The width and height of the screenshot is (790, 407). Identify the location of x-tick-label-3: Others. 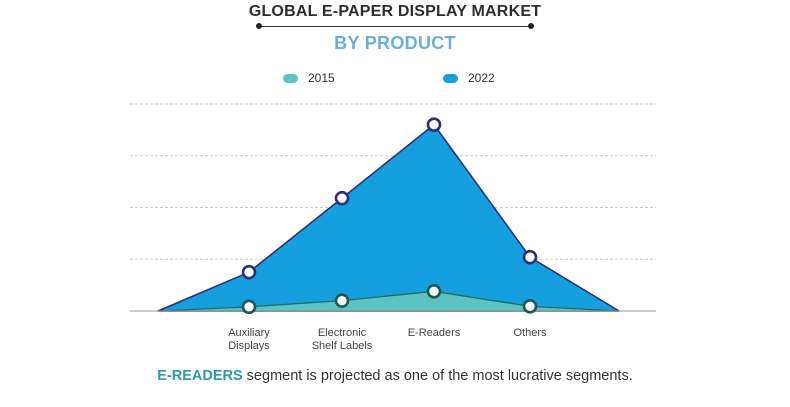
(530, 333).